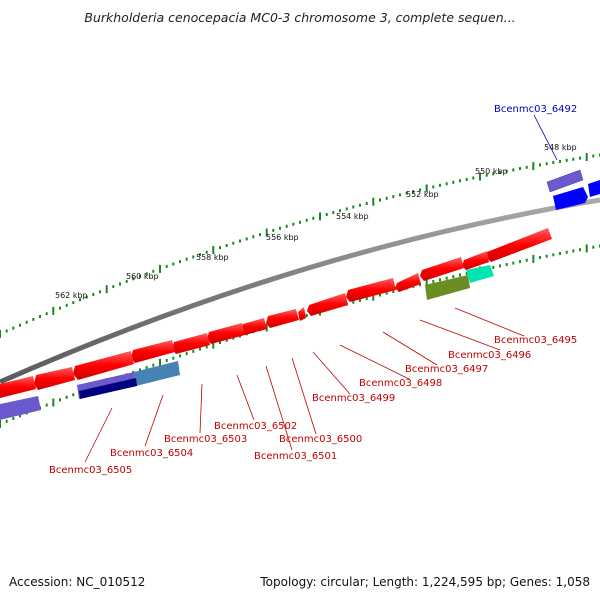 Image resolution: width=600 pixels, height=600 pixels. What do you see at coordinates (570, 198) in the screenshot?
I see `gene-feature-6492-blue` at bounding box center [570, 198].